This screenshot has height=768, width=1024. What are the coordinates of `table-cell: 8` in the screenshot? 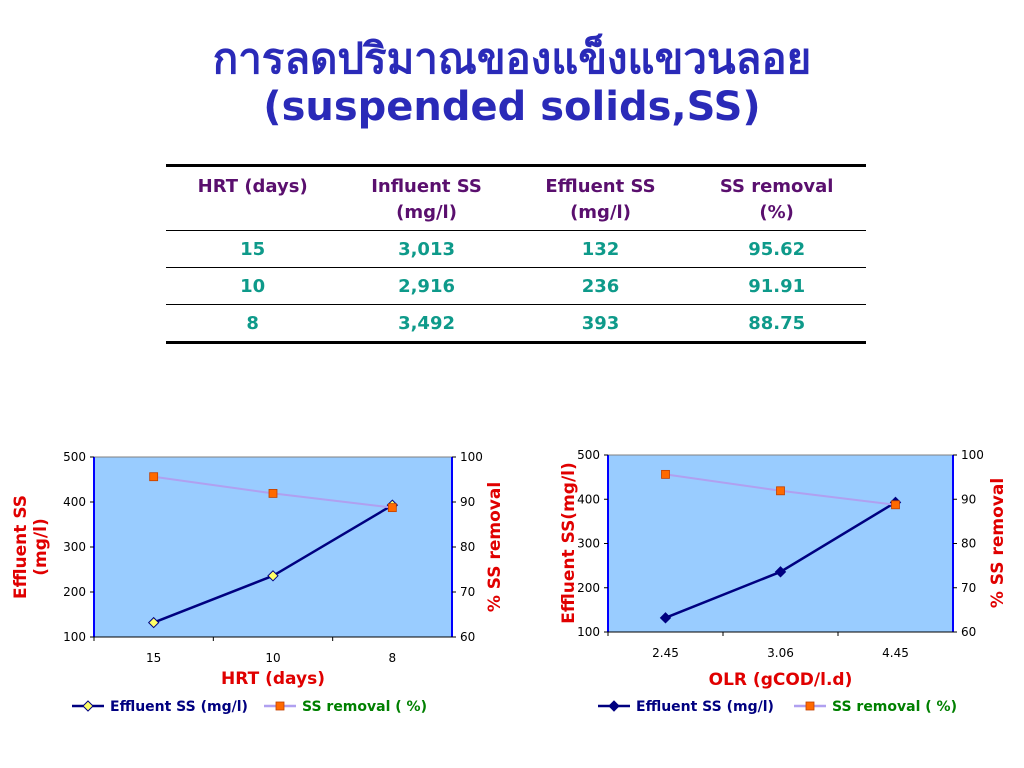 It's located at (253, 324).